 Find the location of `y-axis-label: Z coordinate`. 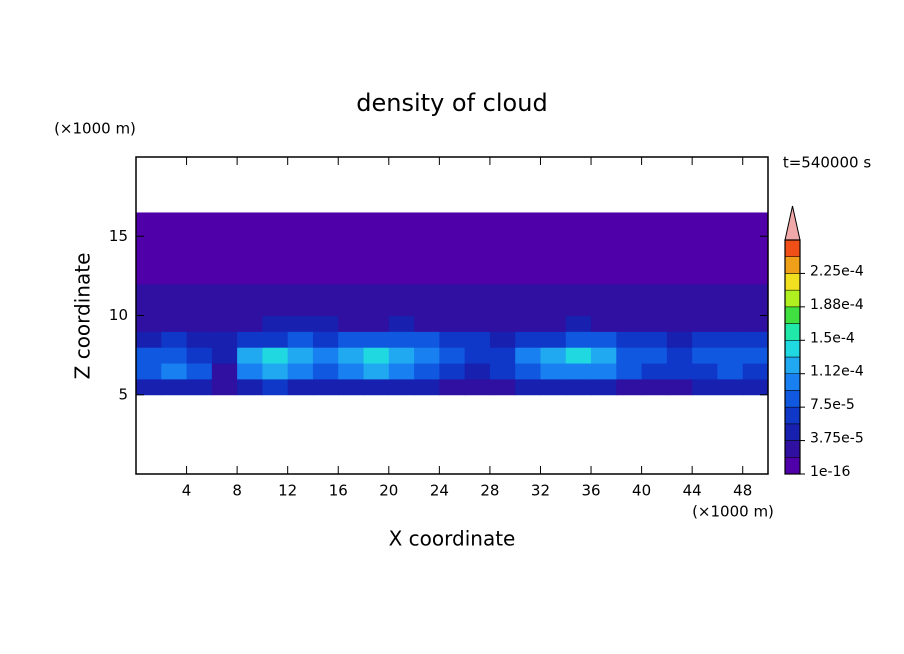

y-axis-label: Z coordinate is located at coordinates (83, 316).